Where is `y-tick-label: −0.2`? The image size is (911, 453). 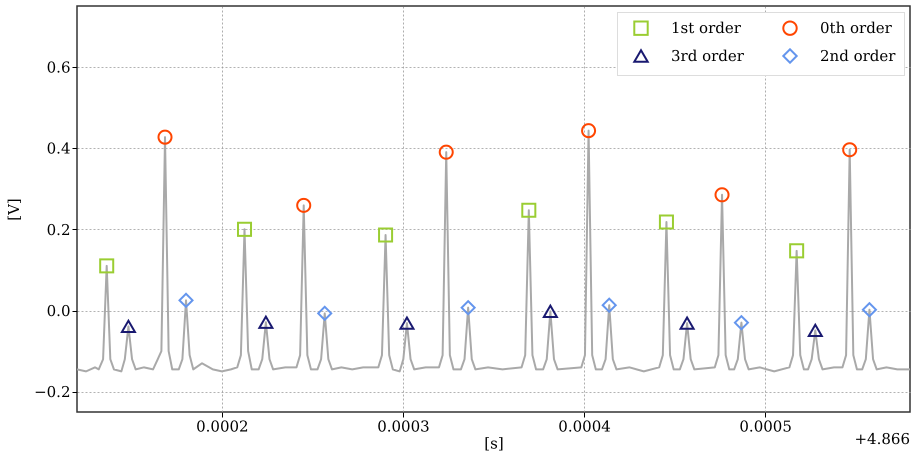 y-tick-label: −0.2 is located at coordinates (52, 392).